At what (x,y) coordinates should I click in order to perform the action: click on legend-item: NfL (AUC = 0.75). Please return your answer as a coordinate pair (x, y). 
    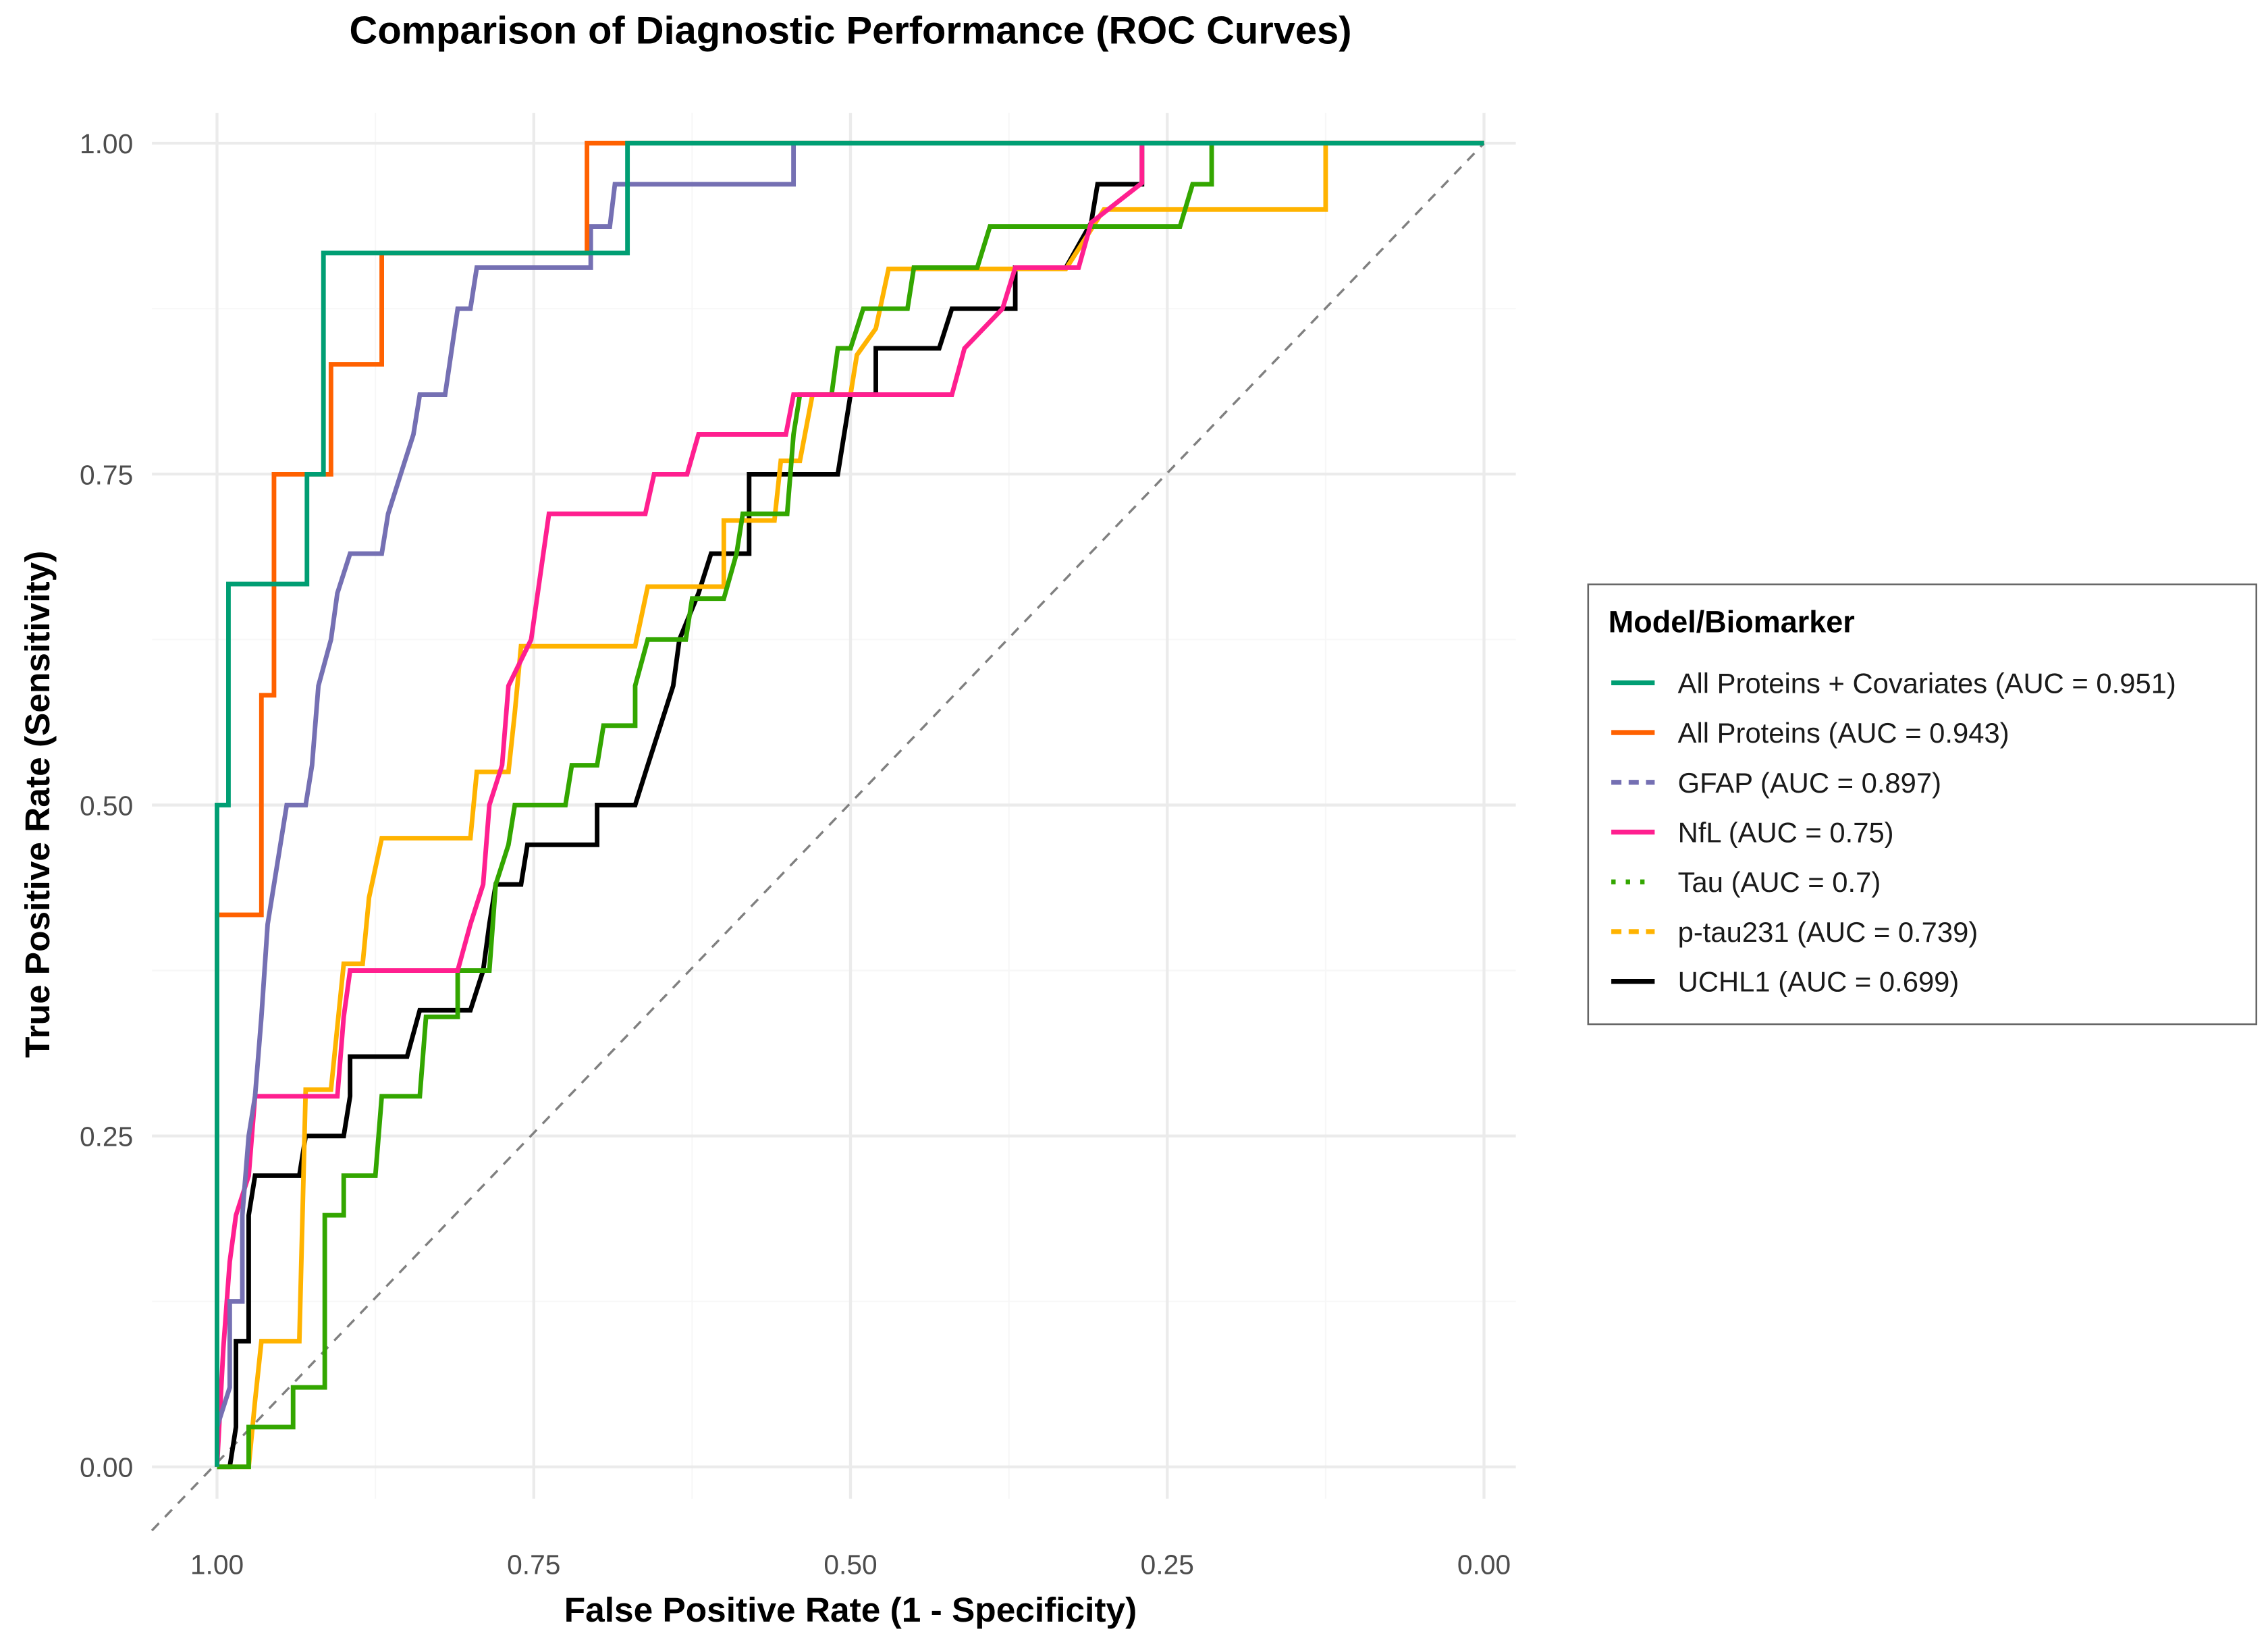
    Looking at the image, I should click on (1752, 832).